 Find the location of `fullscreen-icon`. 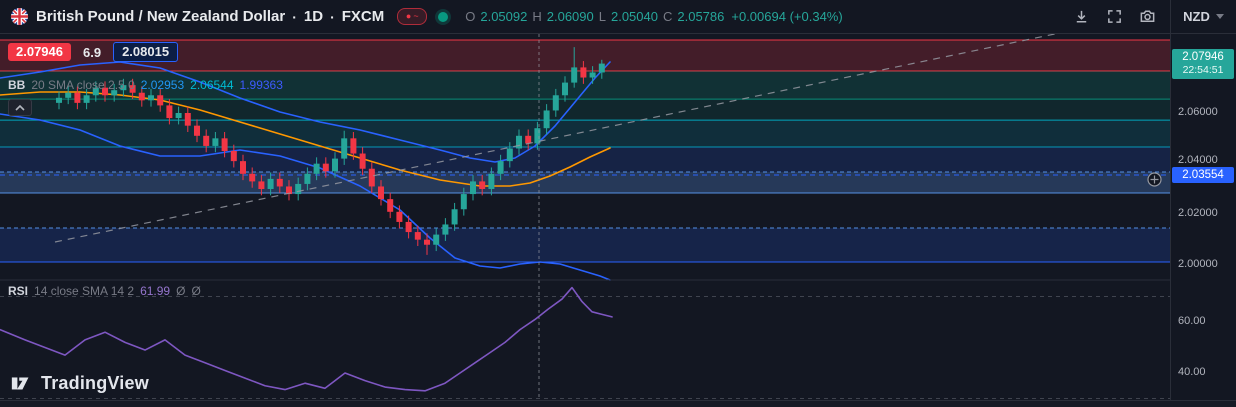

fullscreen-icon is located at coordinates (1114, 17).